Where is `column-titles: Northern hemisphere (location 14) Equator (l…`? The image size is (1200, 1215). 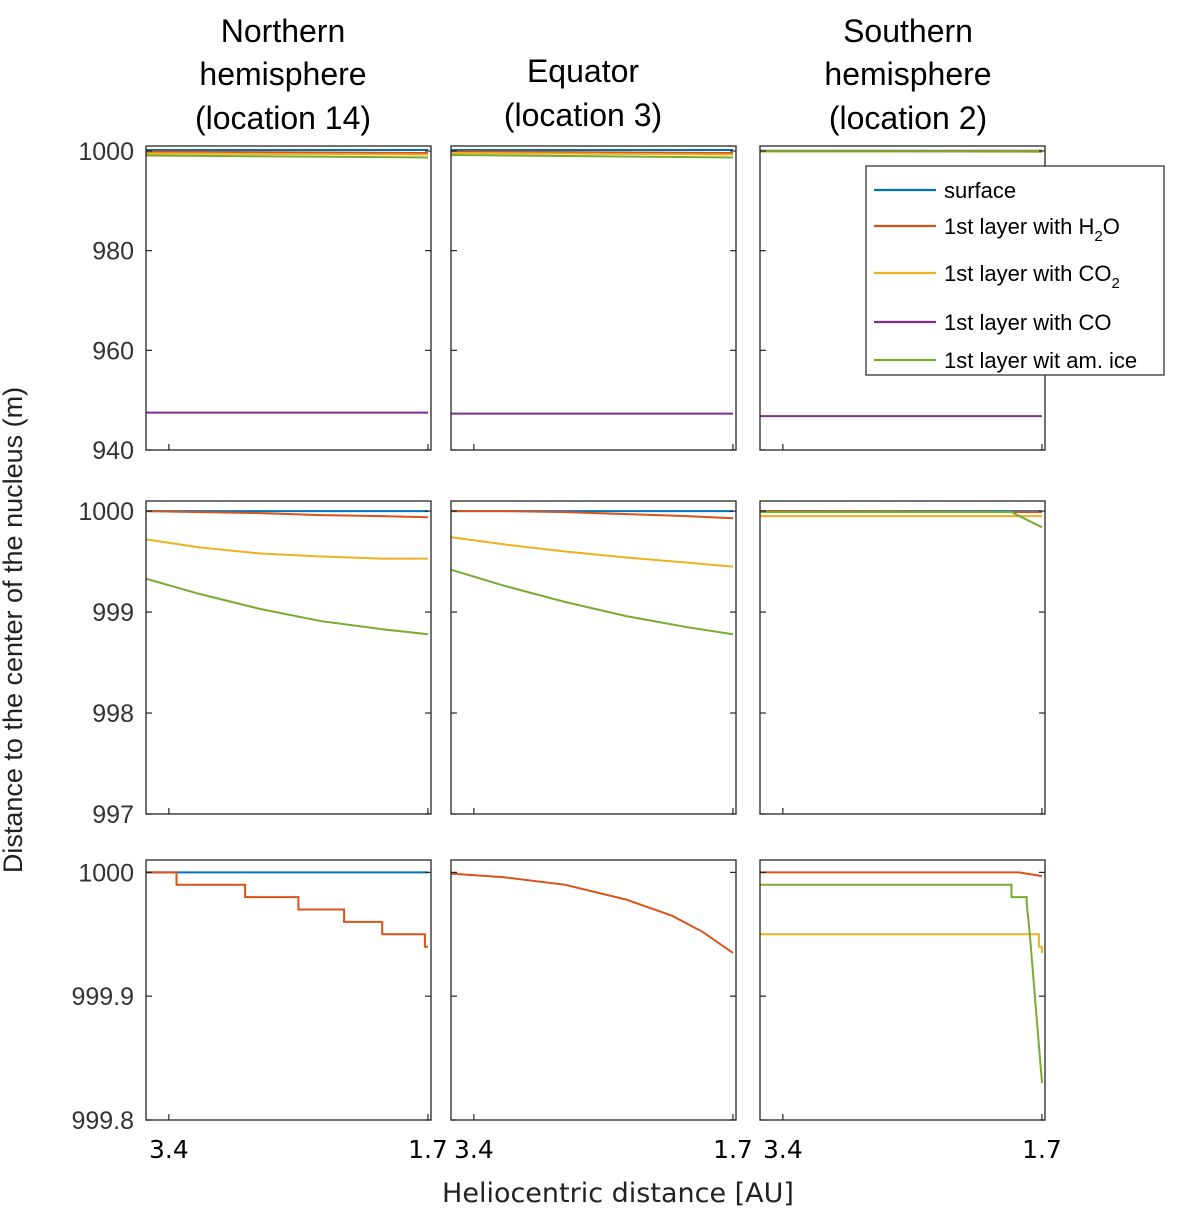 column-titles: Northern hemisphere (location 14) Equator (l… is located at coordinates (593, 74).